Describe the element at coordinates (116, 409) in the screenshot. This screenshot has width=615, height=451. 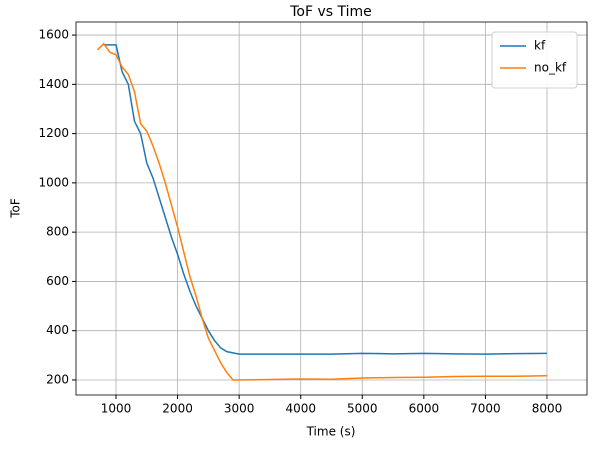
I see `x-tick-label: 1000` at that location.